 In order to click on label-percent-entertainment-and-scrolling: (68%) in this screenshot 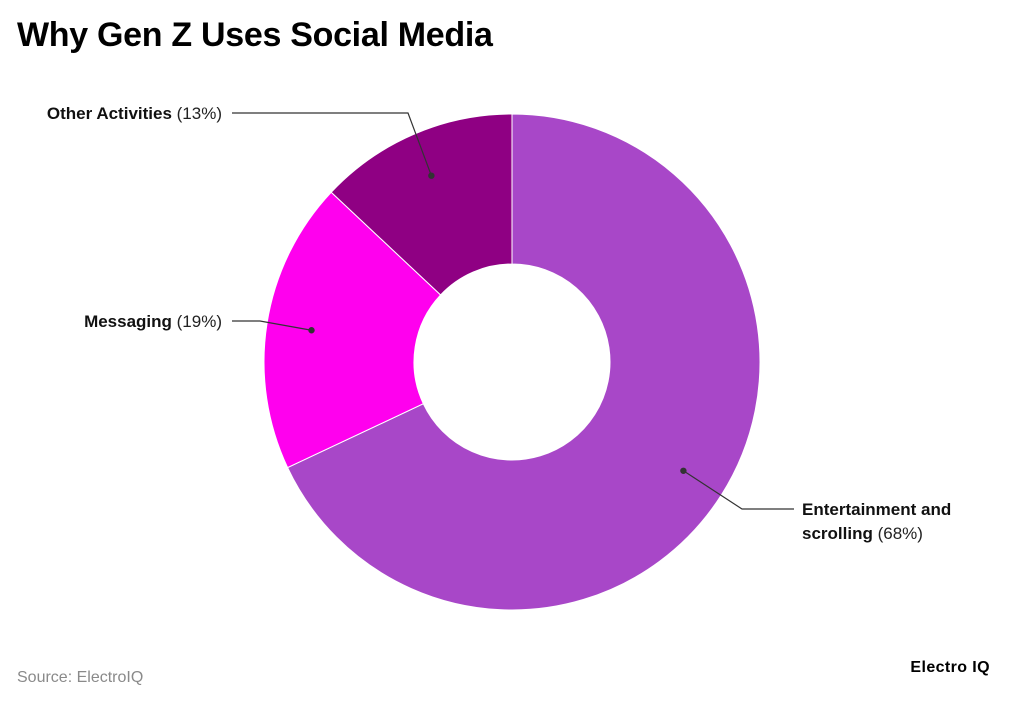, I will do `click(898, 533)`.